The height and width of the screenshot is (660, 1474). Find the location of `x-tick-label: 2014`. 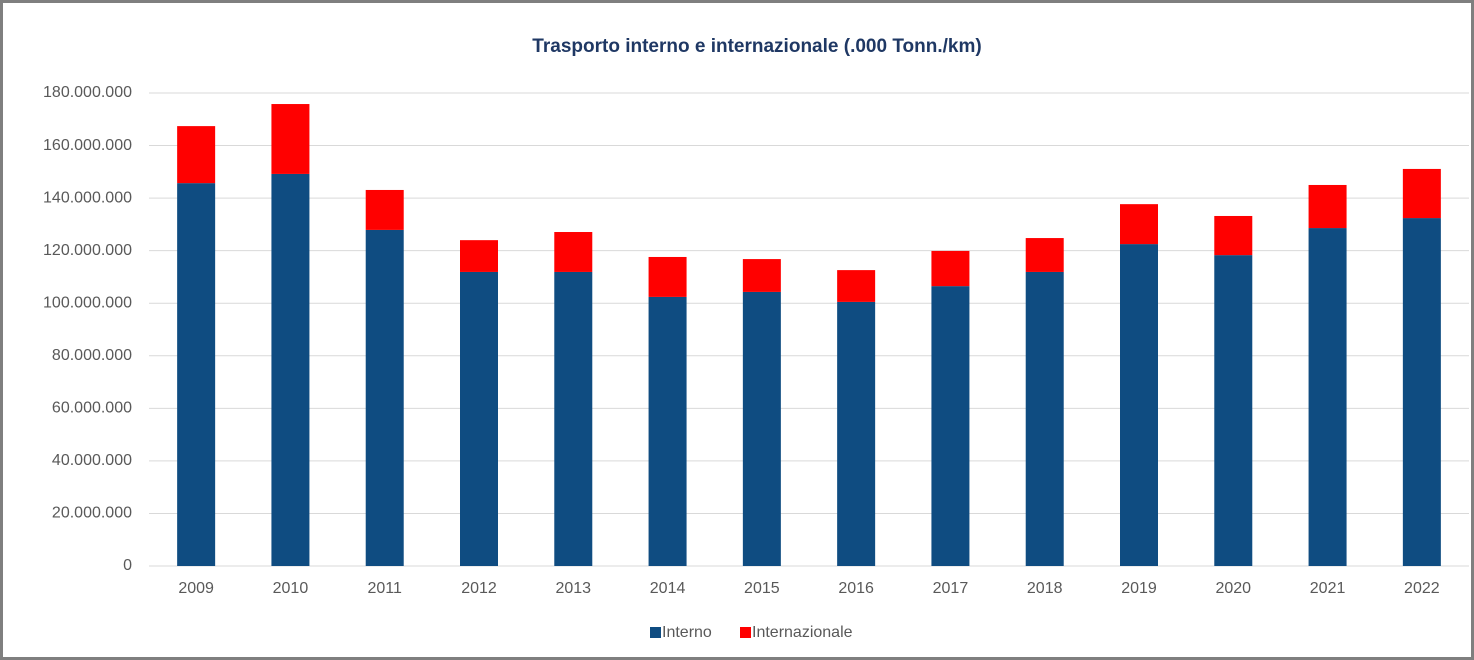

x-tick-label: 2014 is located at coordinates (668, 588).